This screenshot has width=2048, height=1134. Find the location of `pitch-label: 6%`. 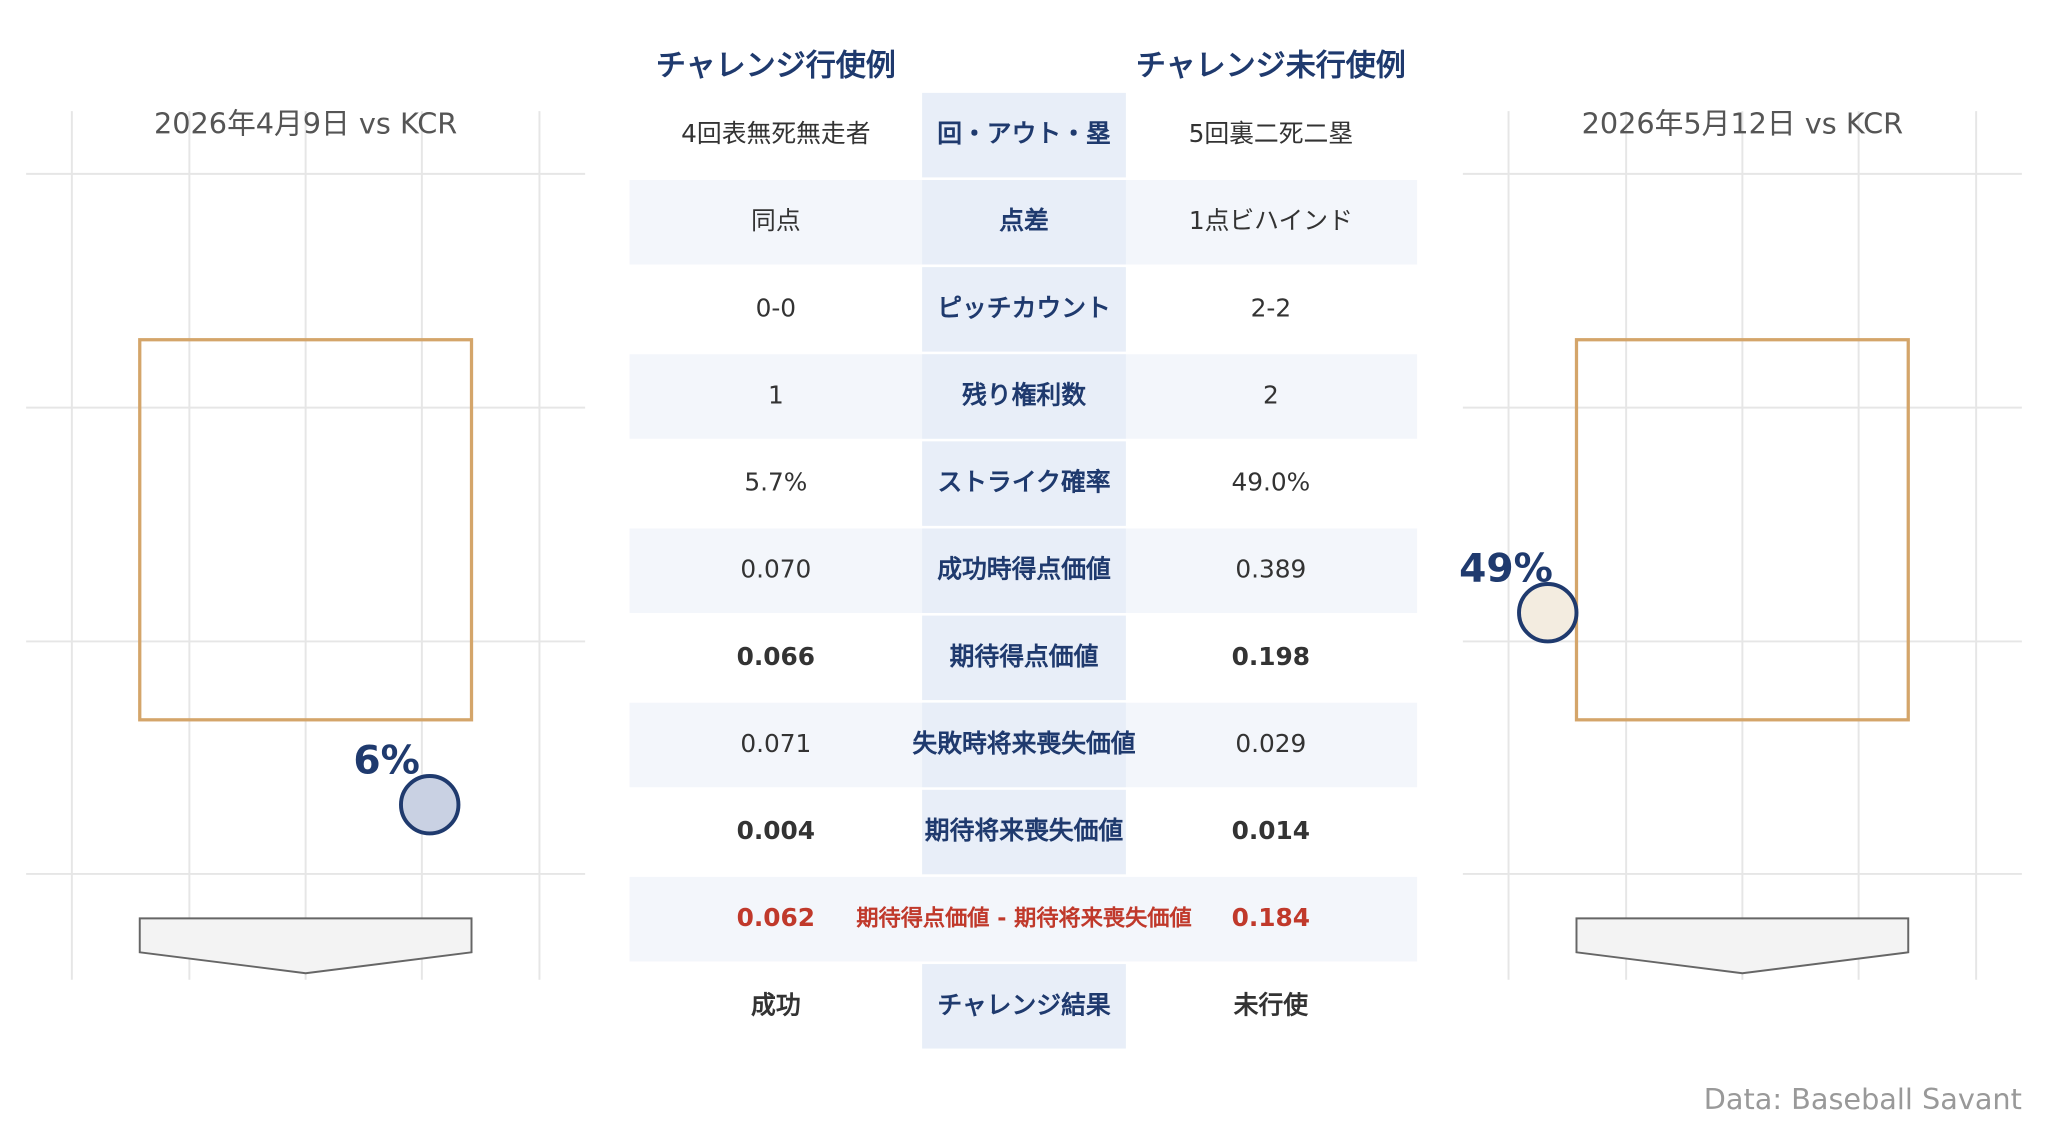

pitch-label: 6% is located at coordinates (386, 760).